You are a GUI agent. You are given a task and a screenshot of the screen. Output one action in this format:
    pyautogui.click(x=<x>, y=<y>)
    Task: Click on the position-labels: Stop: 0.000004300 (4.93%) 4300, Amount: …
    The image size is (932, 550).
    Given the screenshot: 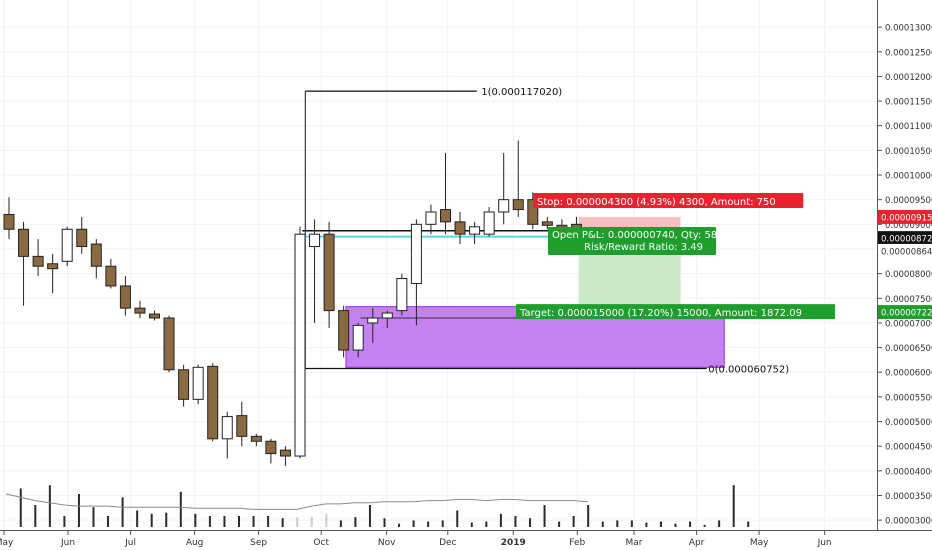 What is the action you would take?
    pyautogui.click(x=676, y=256)
    